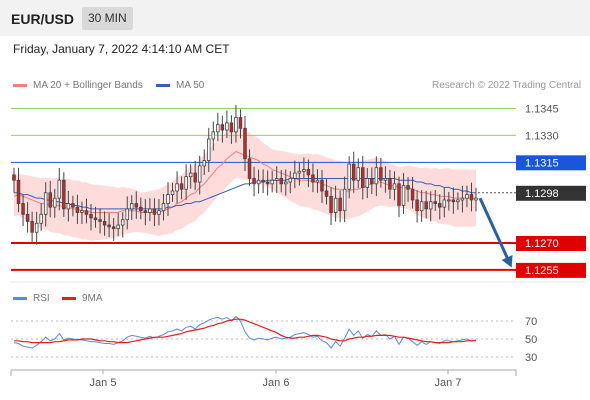 The height and width of the screenshot is (400, 590). Describe the element at coordinates (542, 194) in the screenshot. I see `level-label-1.1298: 1.1298` at that location.